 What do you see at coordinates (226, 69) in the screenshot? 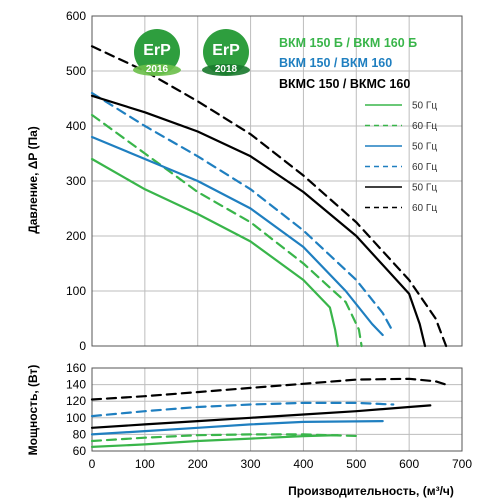
I see `erp-2018-year: 2018` at bounding box center [226, 69].